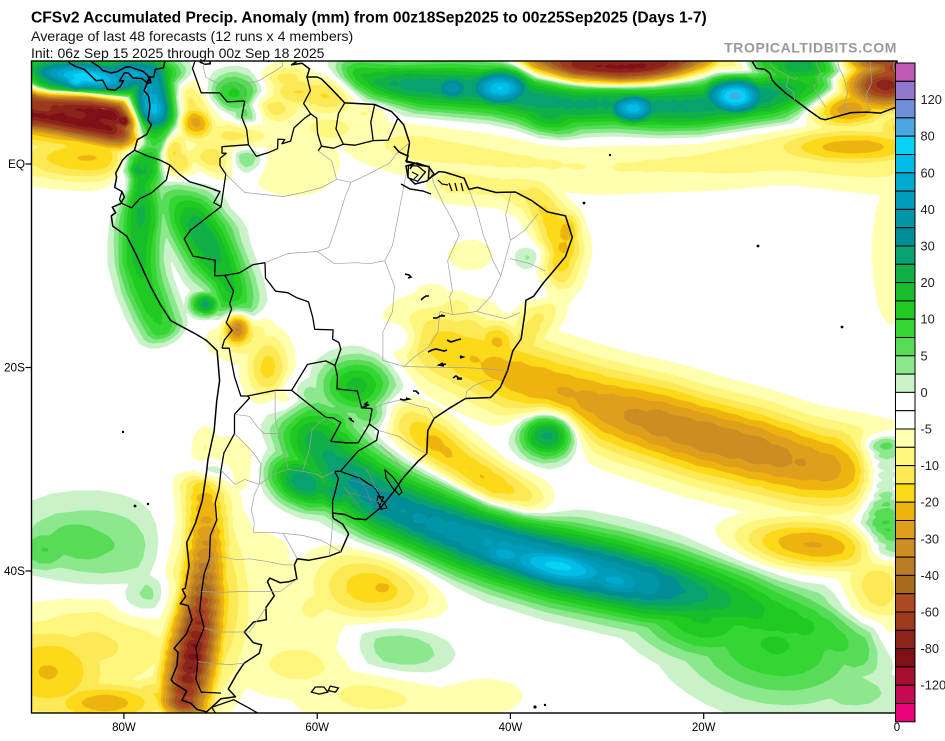 This screenshot has height=741, width=945. I want to click on svg-text: -80, so click(930, 648).